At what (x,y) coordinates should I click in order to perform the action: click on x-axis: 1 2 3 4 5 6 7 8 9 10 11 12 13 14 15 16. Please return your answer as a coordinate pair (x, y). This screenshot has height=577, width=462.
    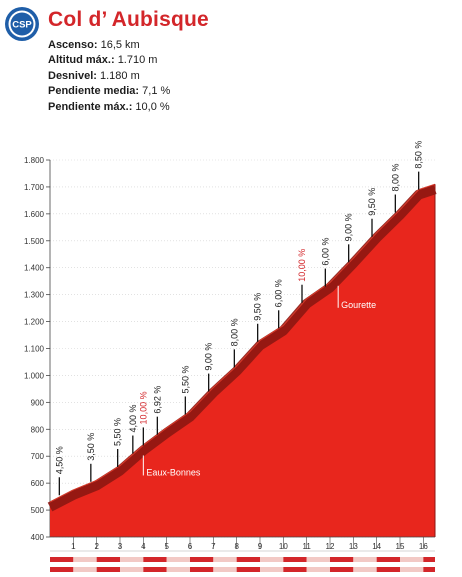
    Looking at the image, I should click on (242, 554).